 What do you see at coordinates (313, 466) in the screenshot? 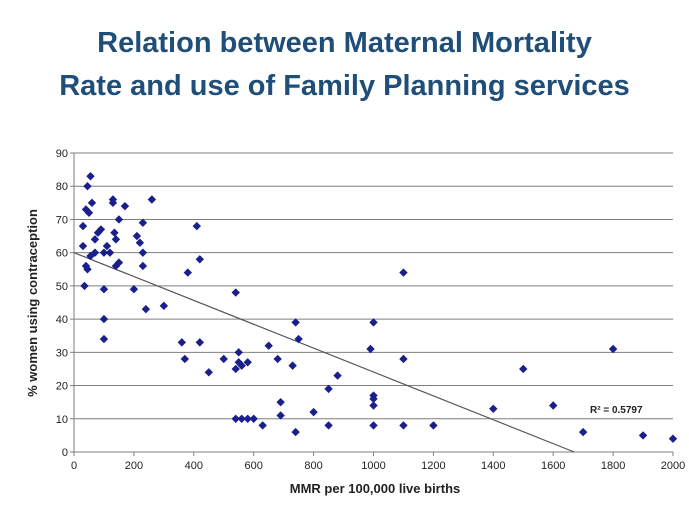
I see `x-tick-label: 800` at bounding box center [313, 466].